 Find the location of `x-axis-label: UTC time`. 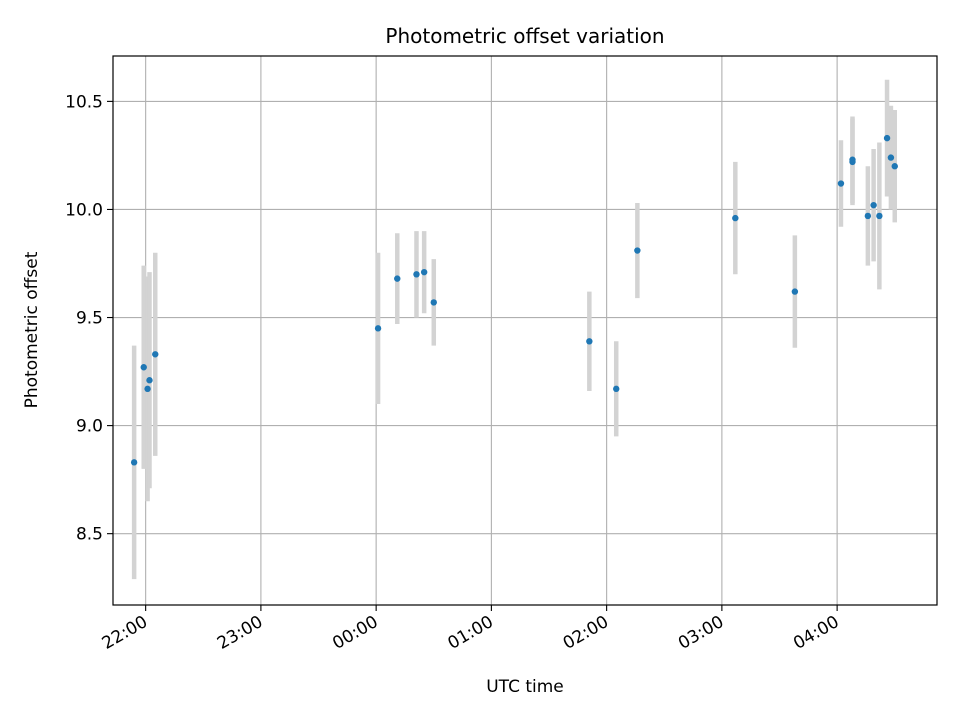

x-axis-label: UTC time is located at coordinates (525, 687).